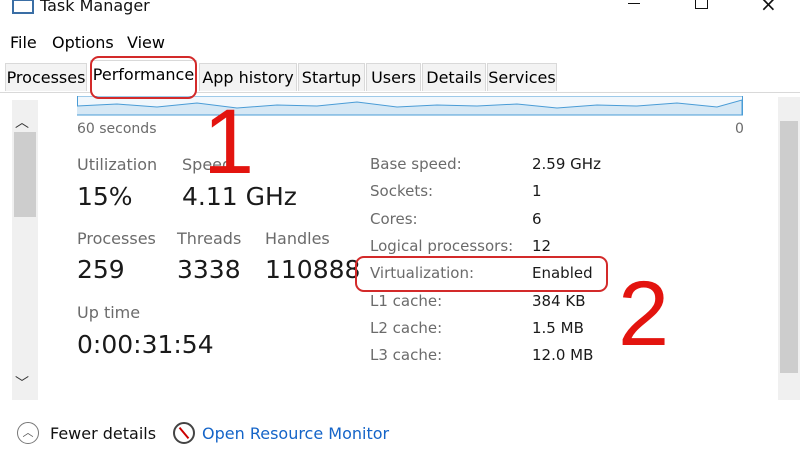 The image size is (800, 450). What do you see at coordinates (406, 300) in the screenshot?
I see `detail-label: L1 cache:` at bounding box center [406, 300].